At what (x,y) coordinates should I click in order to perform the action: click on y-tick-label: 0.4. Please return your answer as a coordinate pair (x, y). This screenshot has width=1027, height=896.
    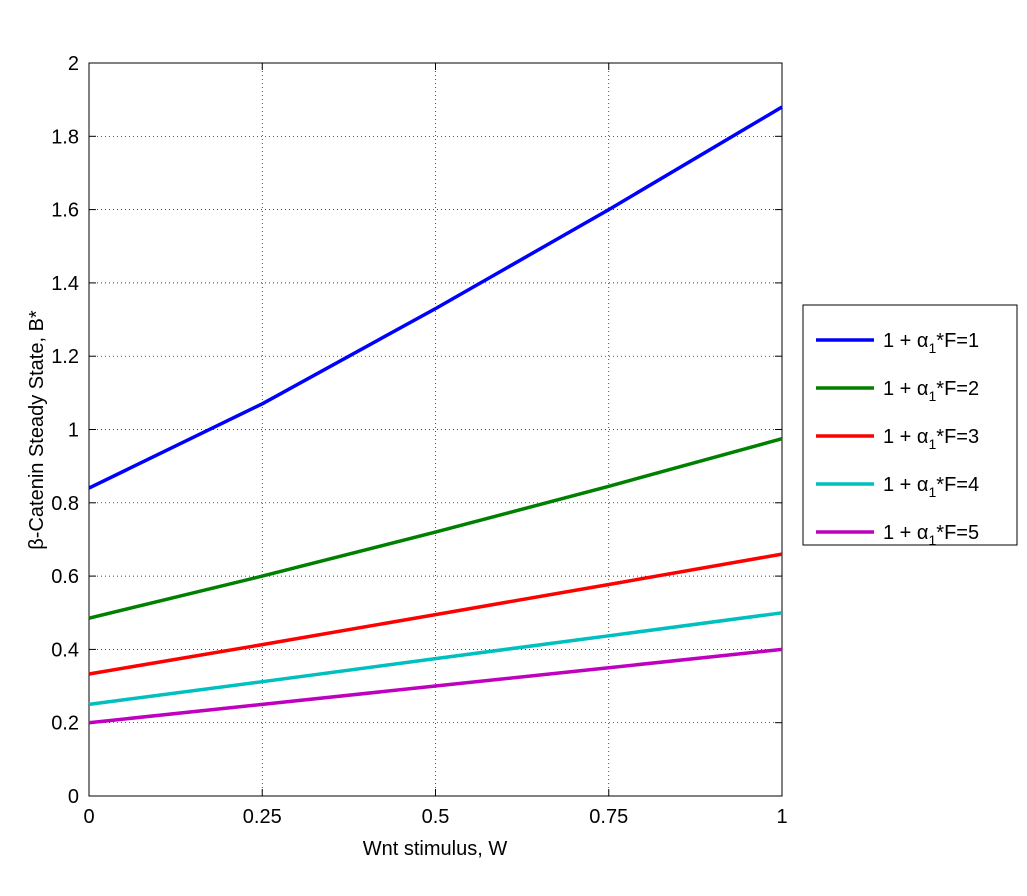
    Looking at the image, I should click on (65, 650).